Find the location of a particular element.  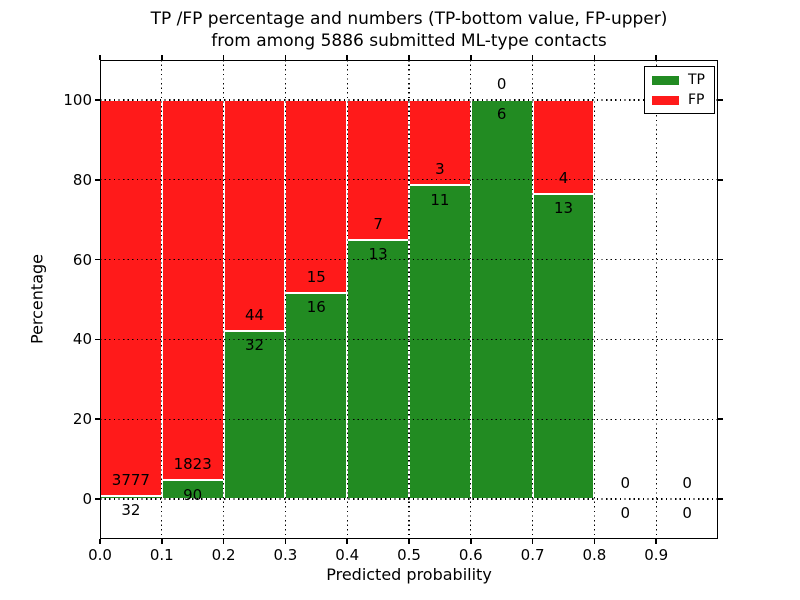

tp-count-label: 90 is located at coordinates (193, 494).